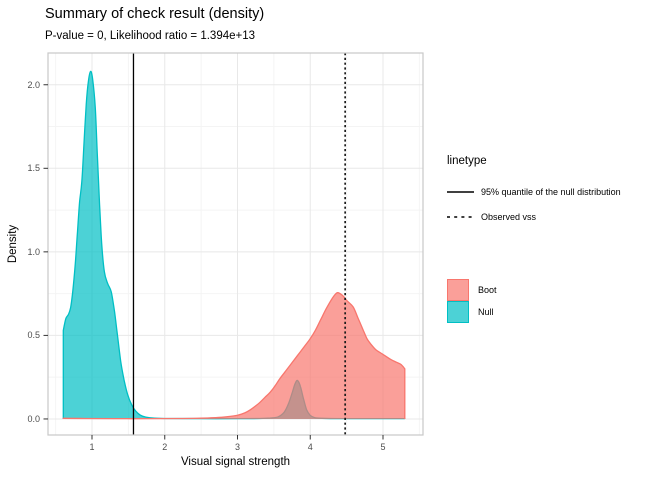  Describe the element at coordinates (33, 251) in the screenshot. I see `y-tick-label: 1.0` at that location.